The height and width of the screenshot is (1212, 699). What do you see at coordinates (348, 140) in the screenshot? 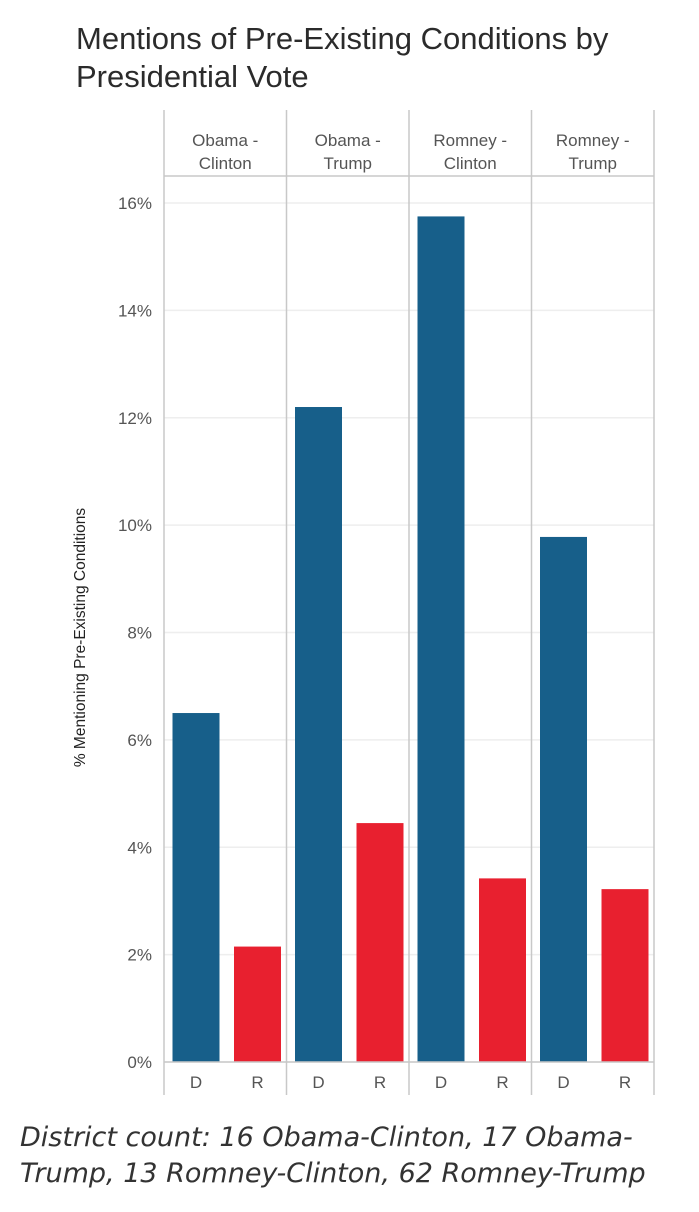
I see `facet-label-1-line-0: Obama -` at bounding box center [348, 140].